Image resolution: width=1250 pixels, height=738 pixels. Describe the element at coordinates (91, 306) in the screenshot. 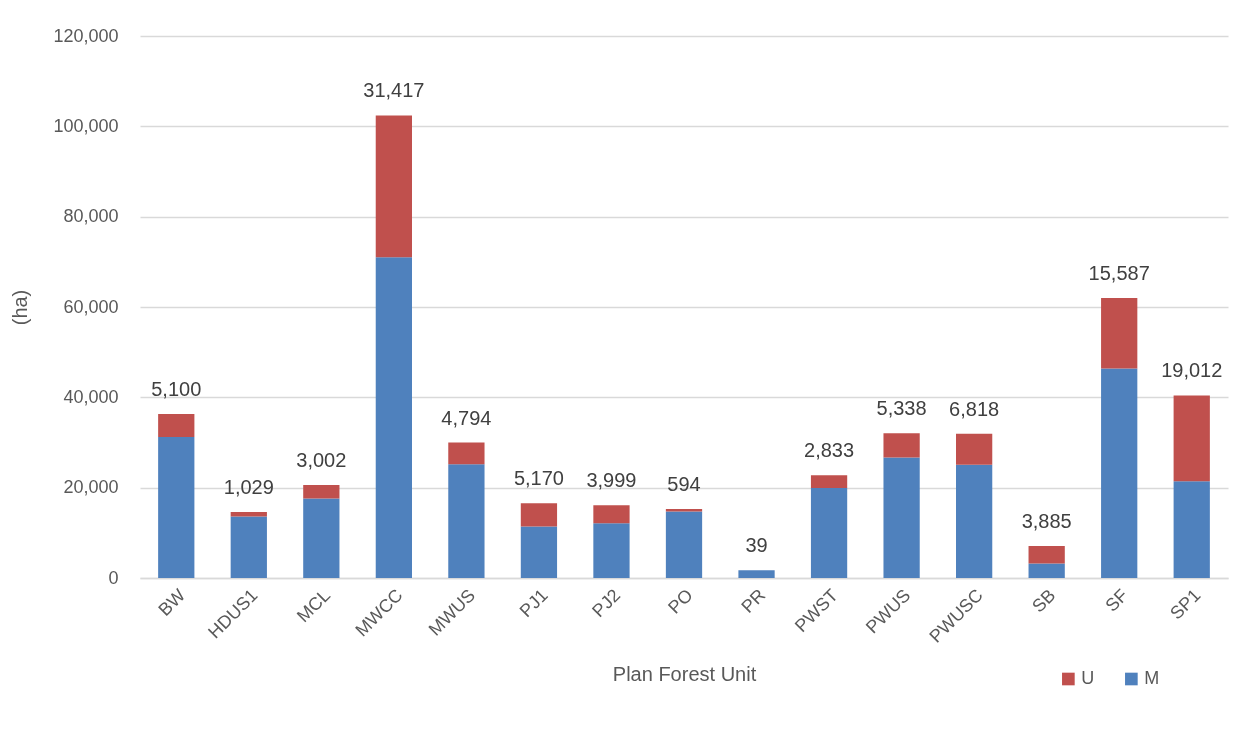

I see `y-tick-label: 60,000` at that location.